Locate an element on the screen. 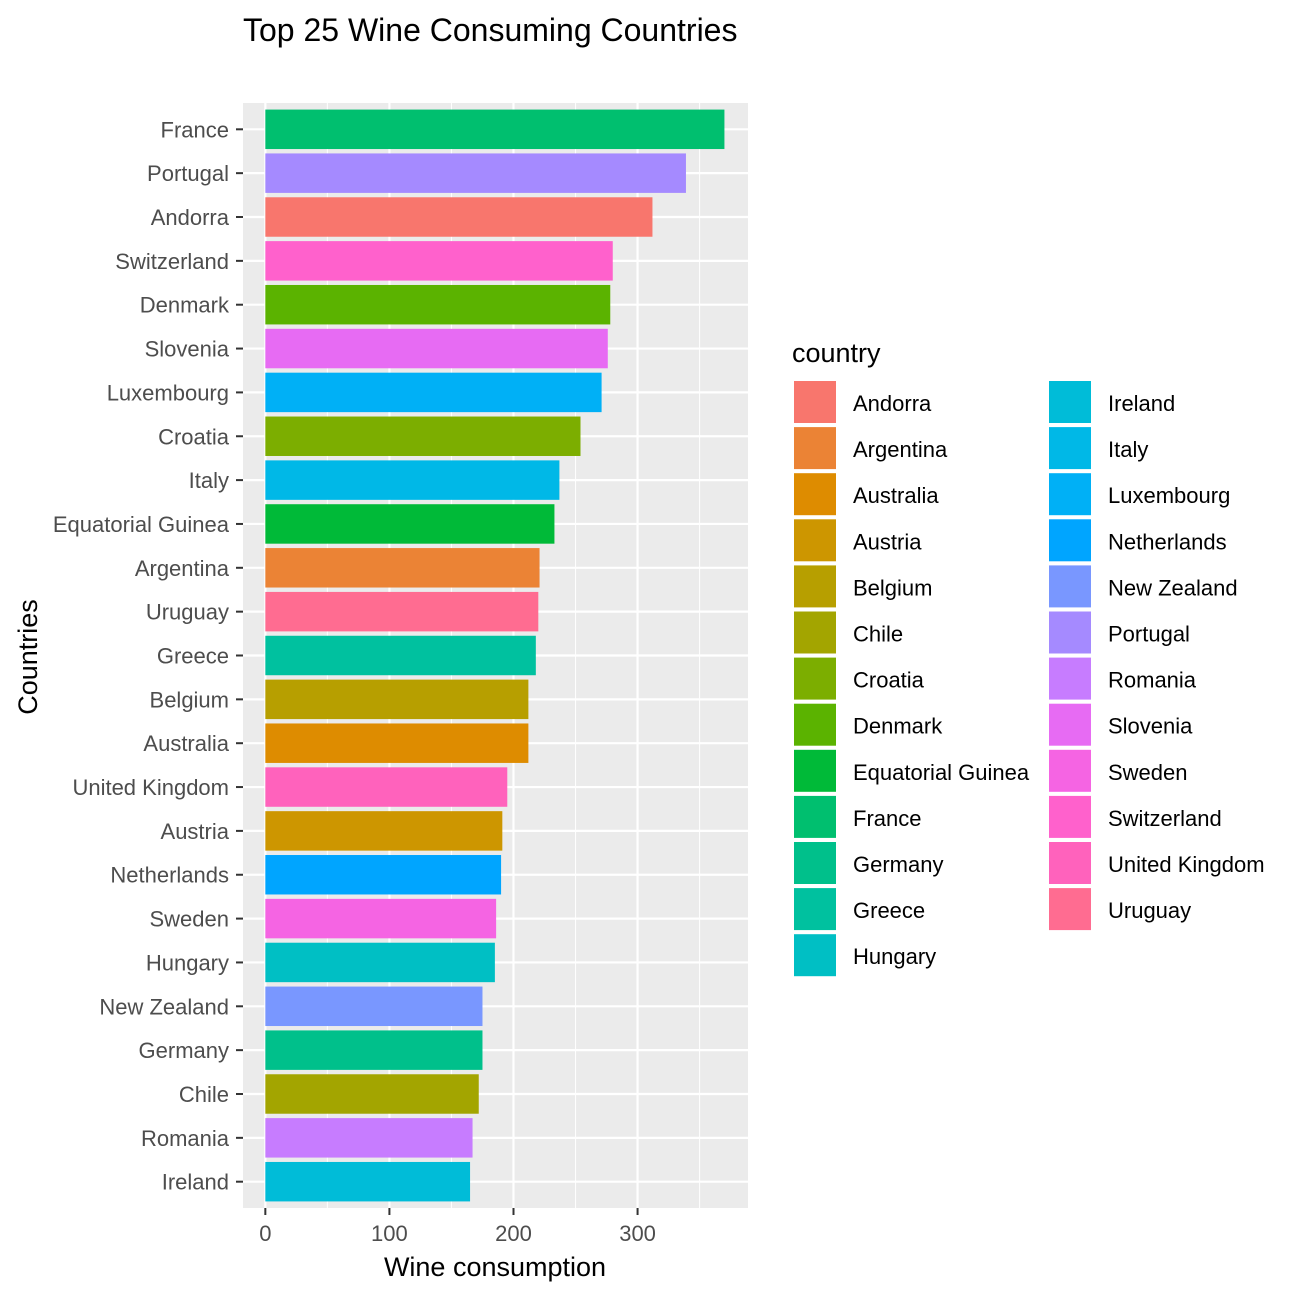 The image size is (1296, 1296). bar-portugal is located at coordinates (475, 173).